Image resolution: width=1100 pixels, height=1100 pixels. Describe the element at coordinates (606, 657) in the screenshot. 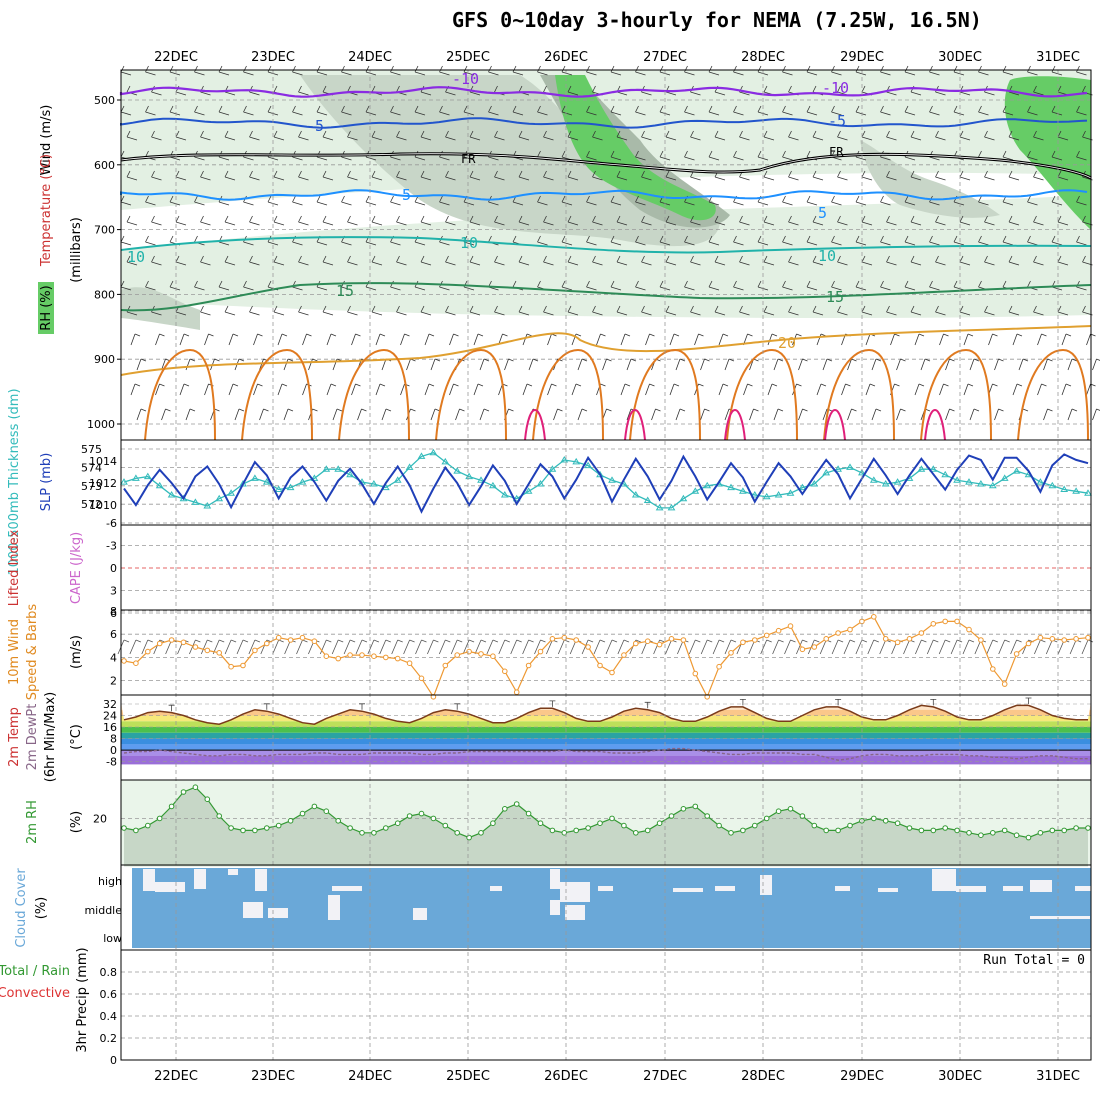

I see `wind10-speed-line` at that location.